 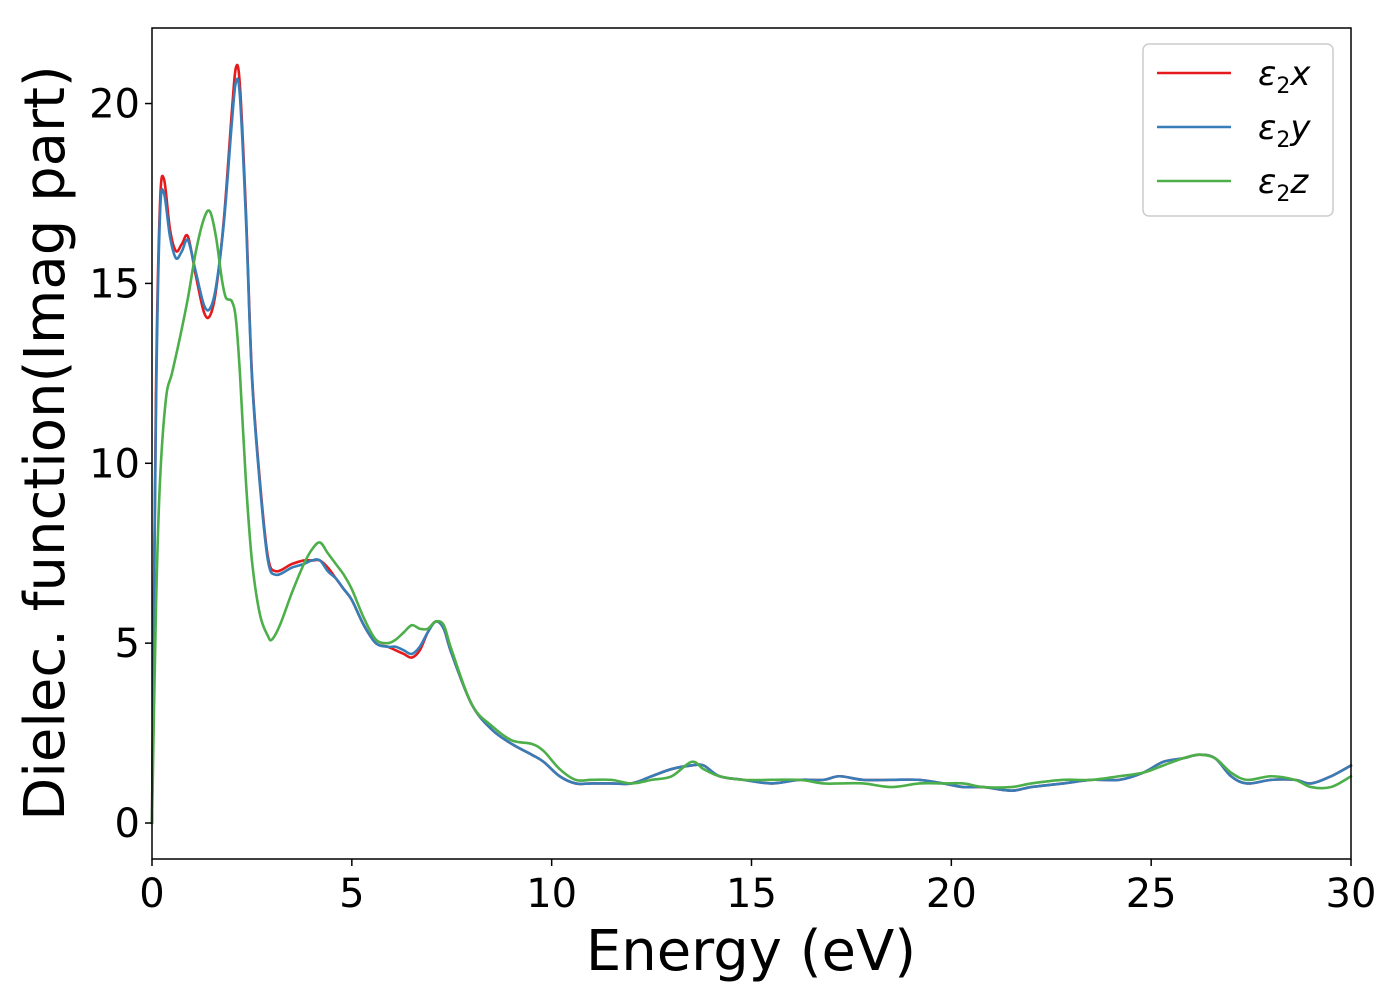 I want to click on x-axis: 0 5 10 15 20 25 30, so click(x=757, y=888).